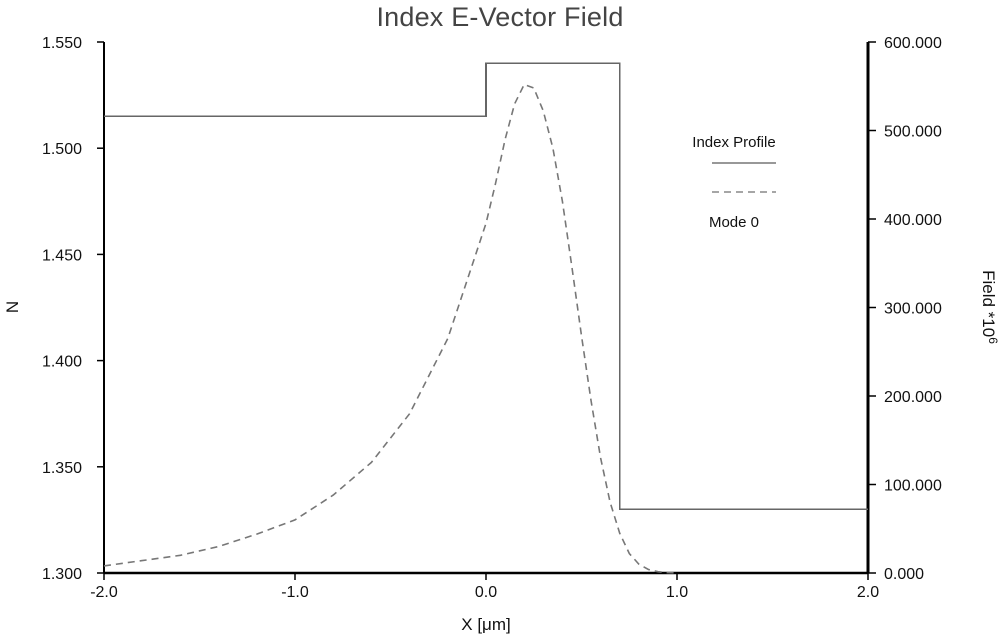 This screenshot has height=636, width=1000. Describe the element at coordinates (904, 574) in the screenshot. I see `y-right-tick-label: 0.000` at that location.